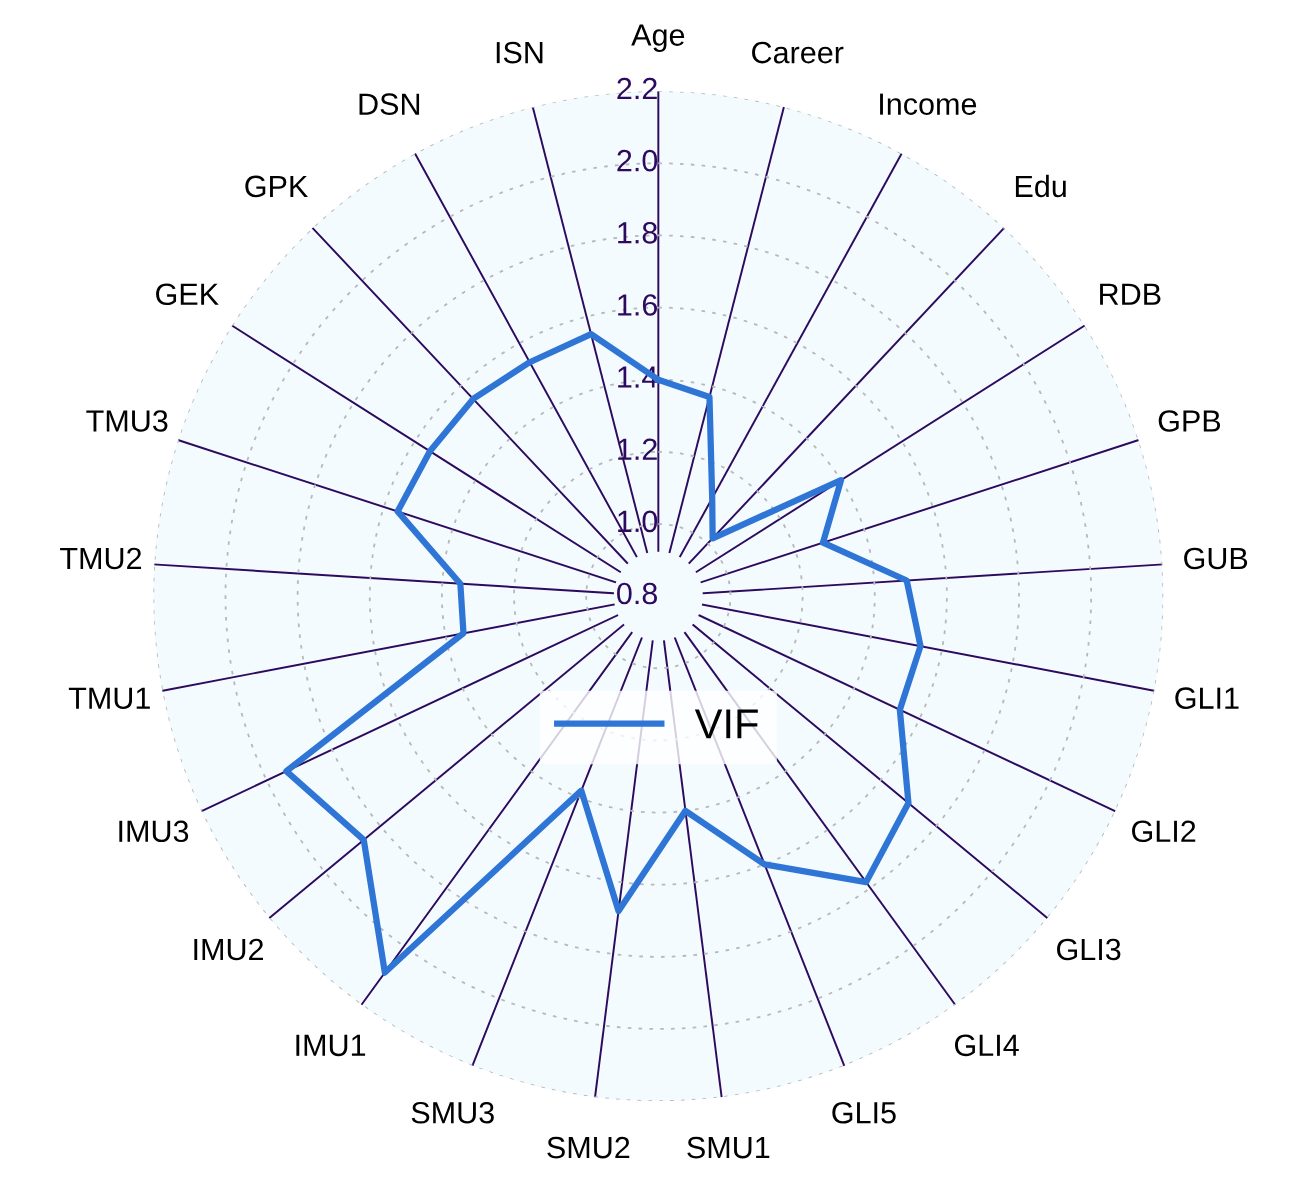  I want to click on spoke-label: TMU2, so click(101, 558).